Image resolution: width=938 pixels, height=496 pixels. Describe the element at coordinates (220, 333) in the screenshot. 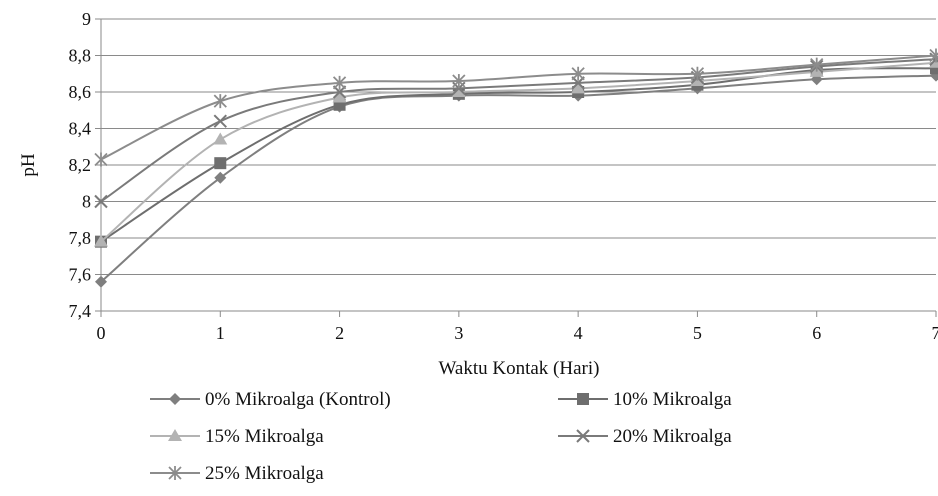

I see `x-tick-label: 1` at that location.